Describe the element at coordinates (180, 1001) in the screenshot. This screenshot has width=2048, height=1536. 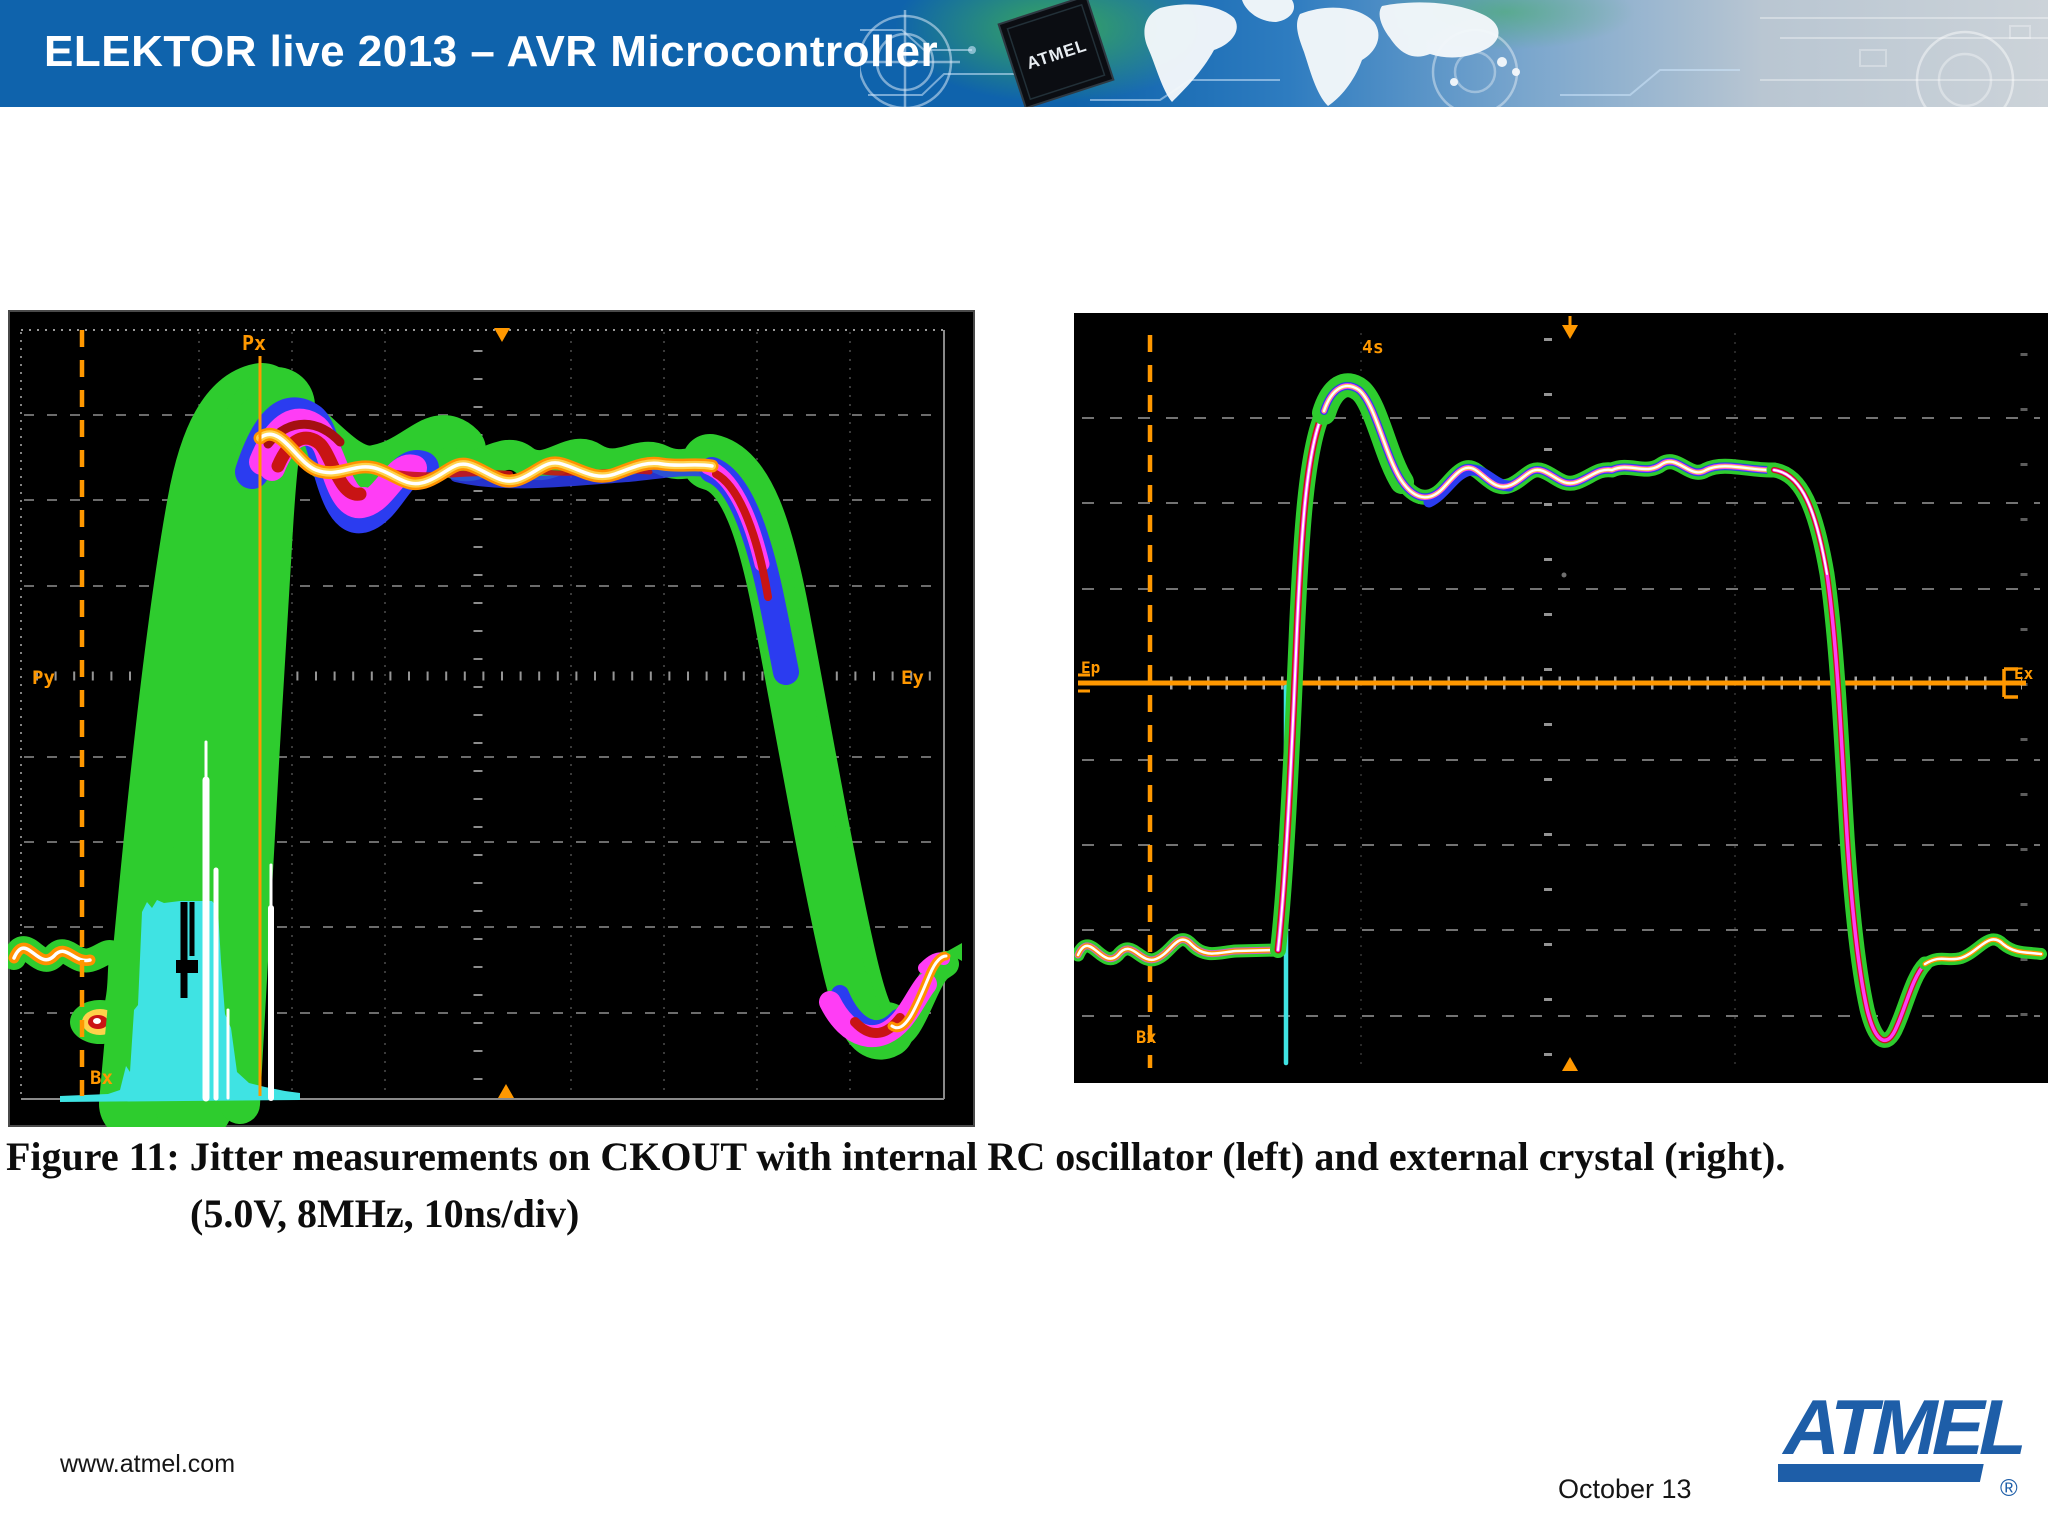
I see `jitter-histogram` at that location.